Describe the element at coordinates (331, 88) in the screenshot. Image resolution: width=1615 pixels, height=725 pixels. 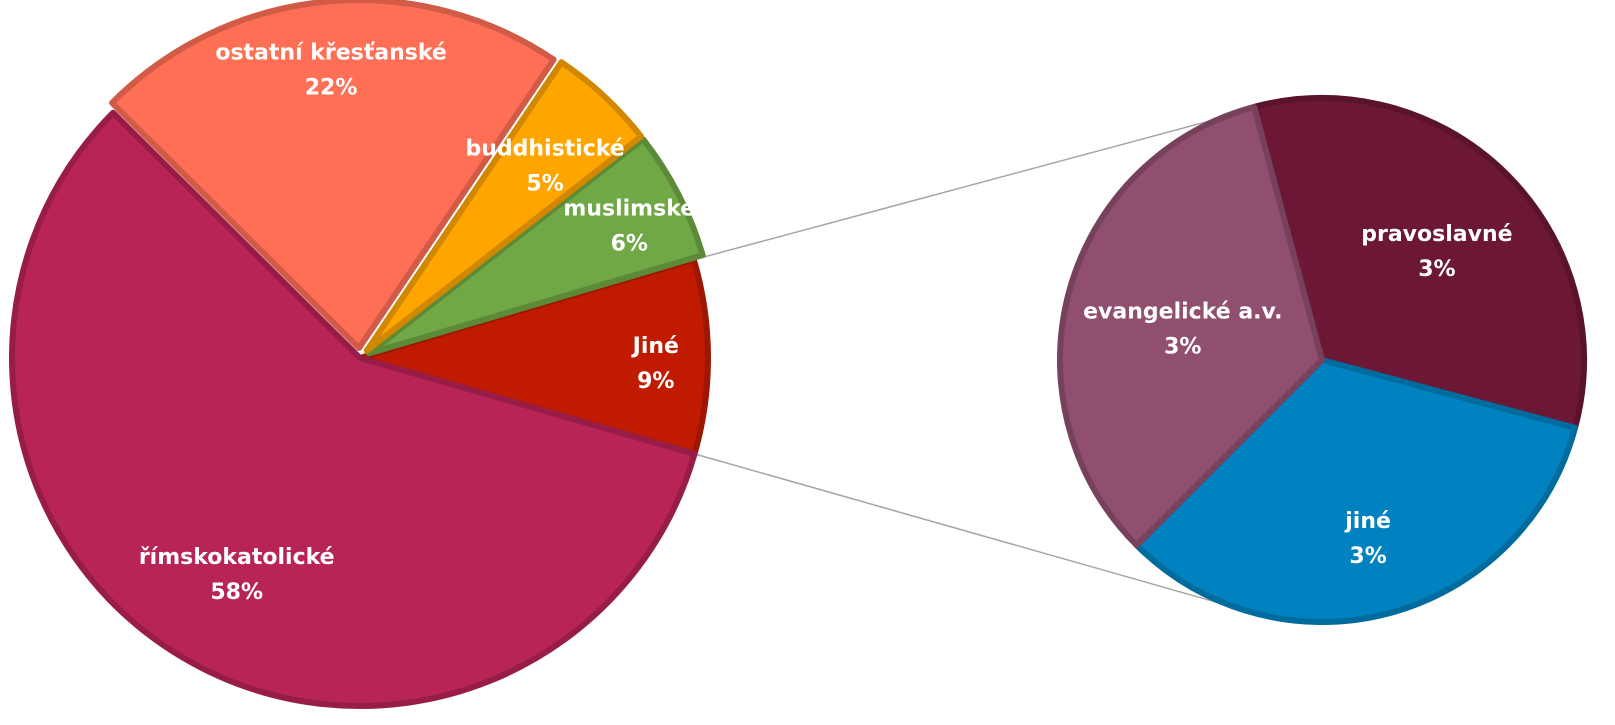
I see `slice-ostatni-krestanske-value-label: 22%` at that location.